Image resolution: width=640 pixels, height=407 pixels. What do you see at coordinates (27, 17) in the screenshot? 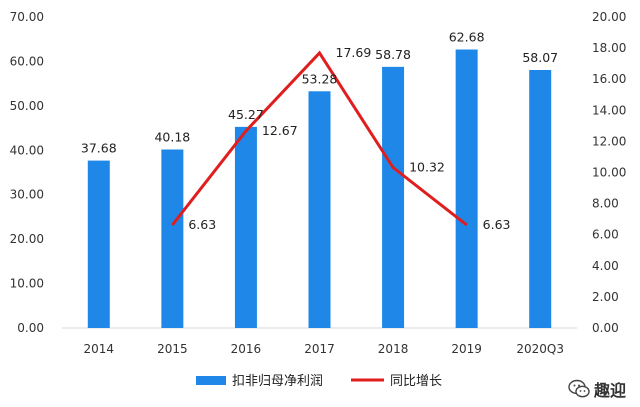
I see `left-tick-label: 70.00` at bounding box center [27, 17].